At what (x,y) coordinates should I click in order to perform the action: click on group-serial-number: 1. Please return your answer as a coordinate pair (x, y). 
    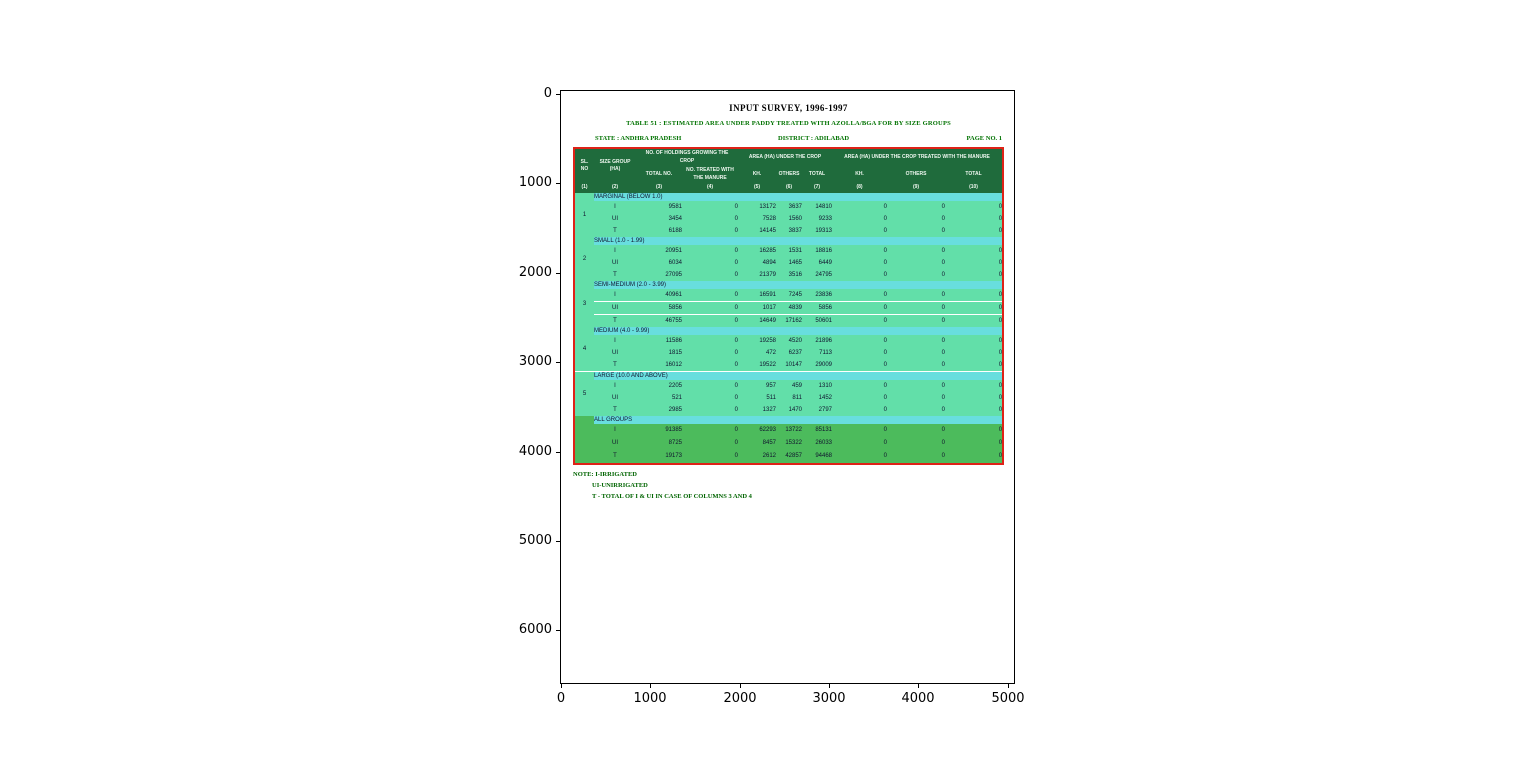
    Looking at the image, I should click on (584, 214).